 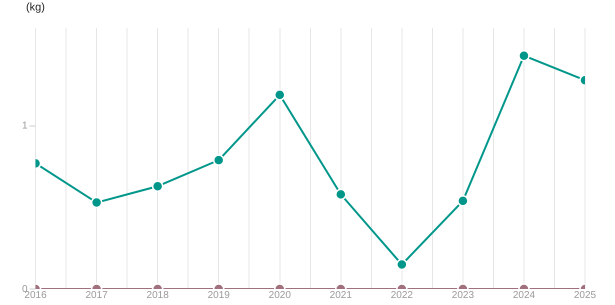 I want to click on y-tick-label: 1, so click(x=25, y=126).